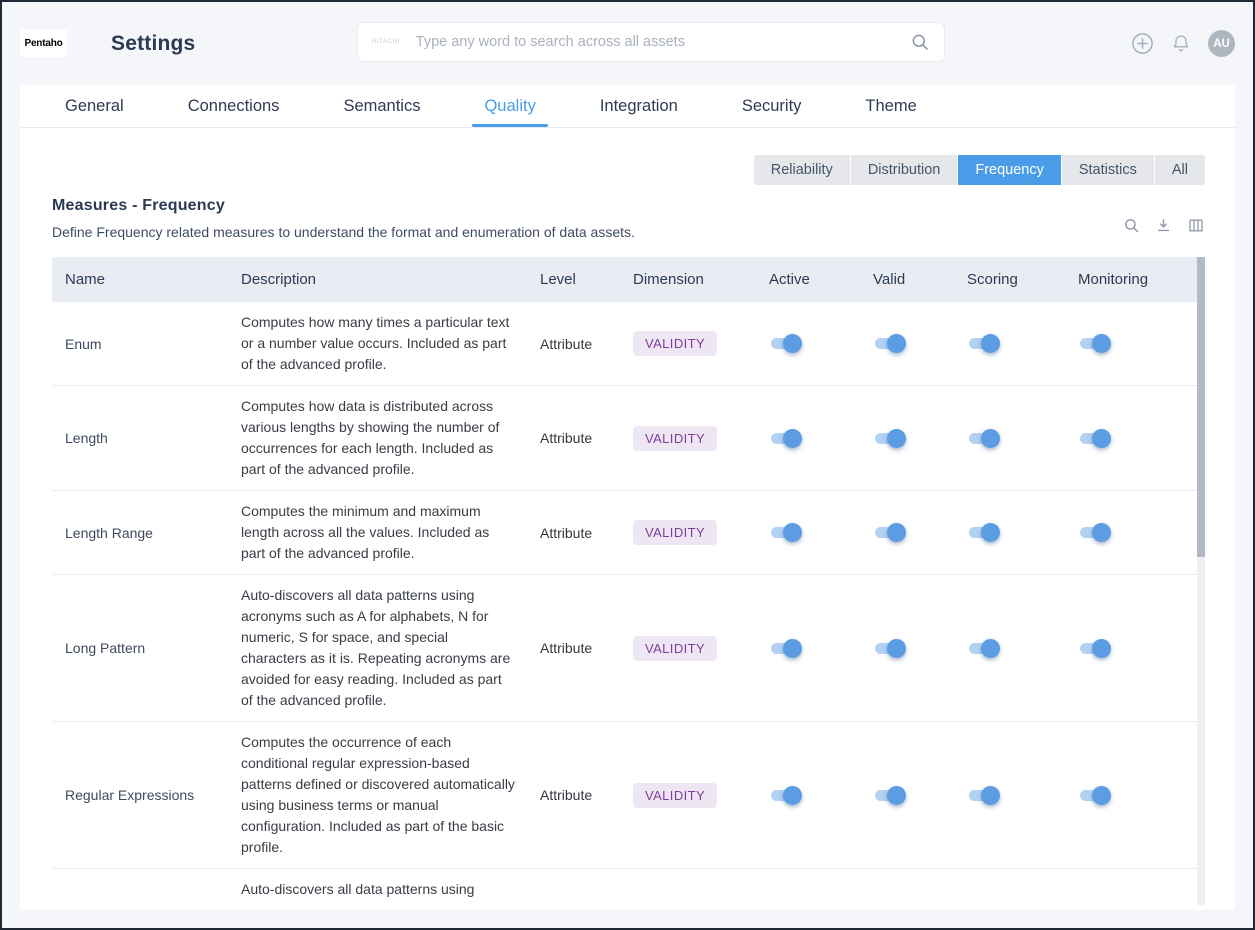 The height and width of the screenshot is (930, 1255). What do you see at coordinates (1009, 170) in the screenshot?
I see `filter-frequency: Frequency` at bounding box center [1009, 170].